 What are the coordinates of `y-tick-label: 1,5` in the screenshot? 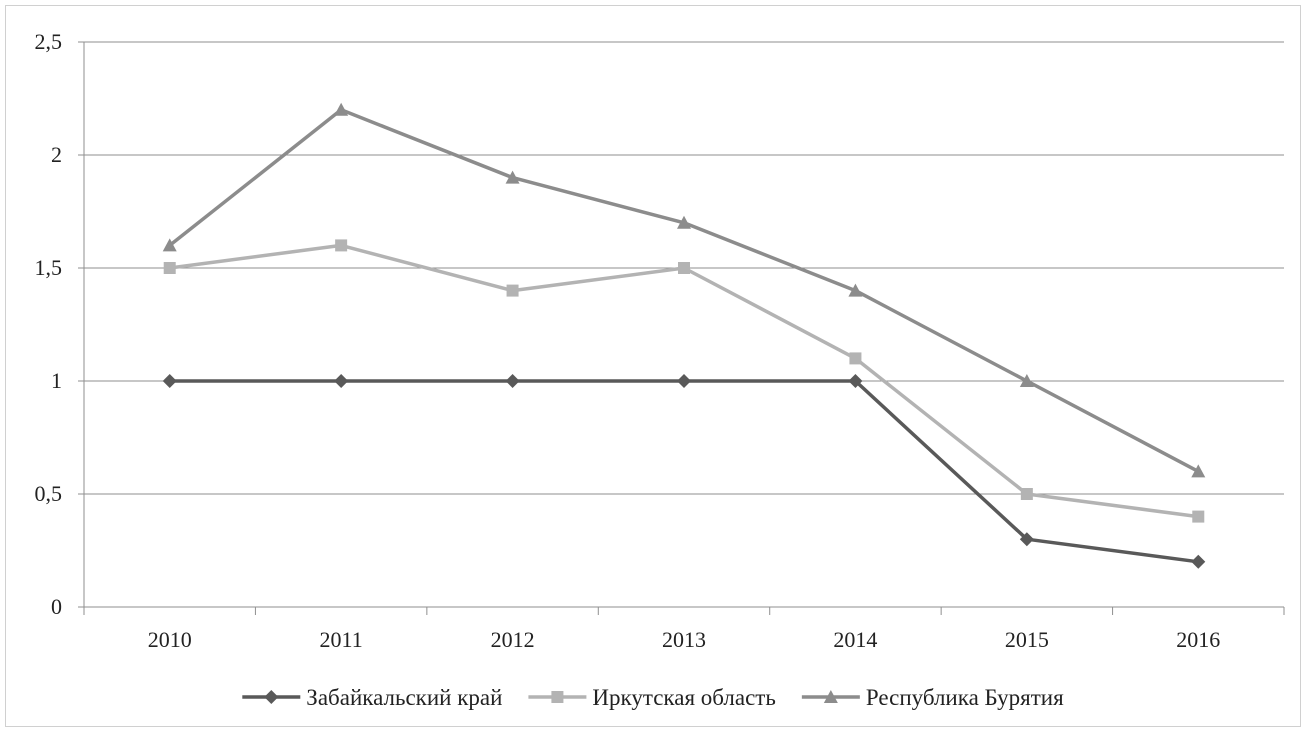 It's located at (49, 267).